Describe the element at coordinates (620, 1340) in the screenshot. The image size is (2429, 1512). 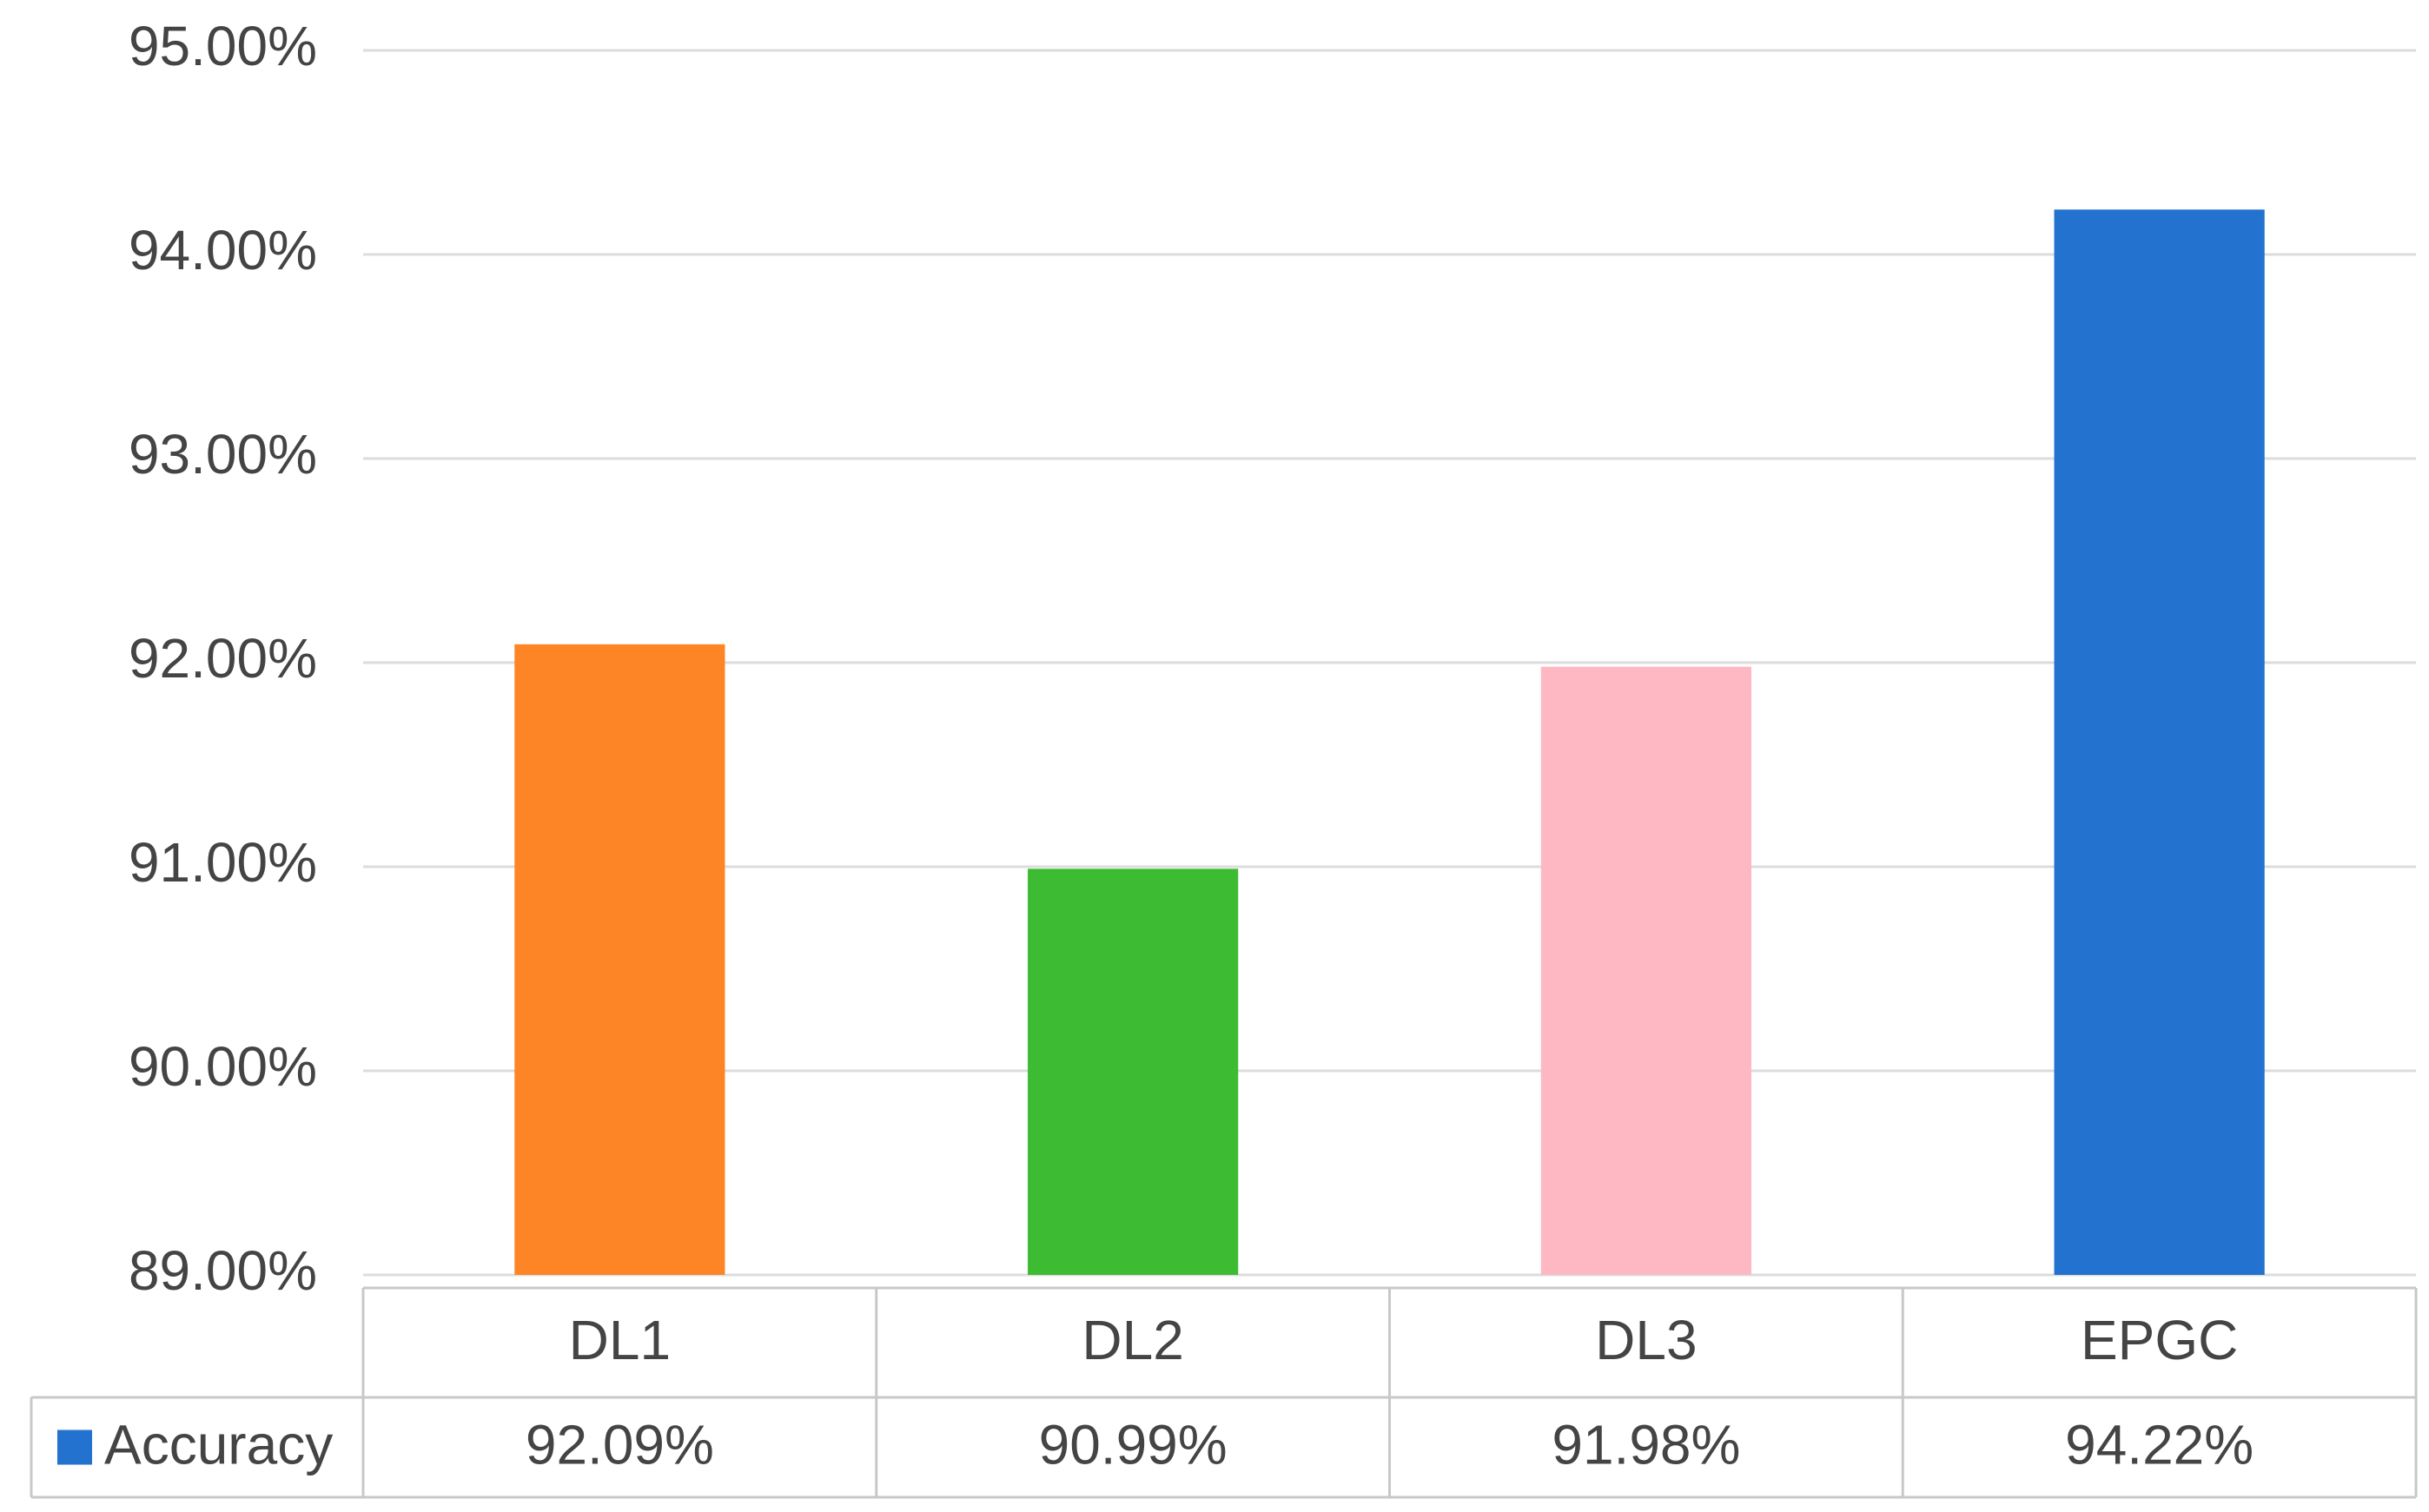
I see `x-tick-label: DL1` at that location.